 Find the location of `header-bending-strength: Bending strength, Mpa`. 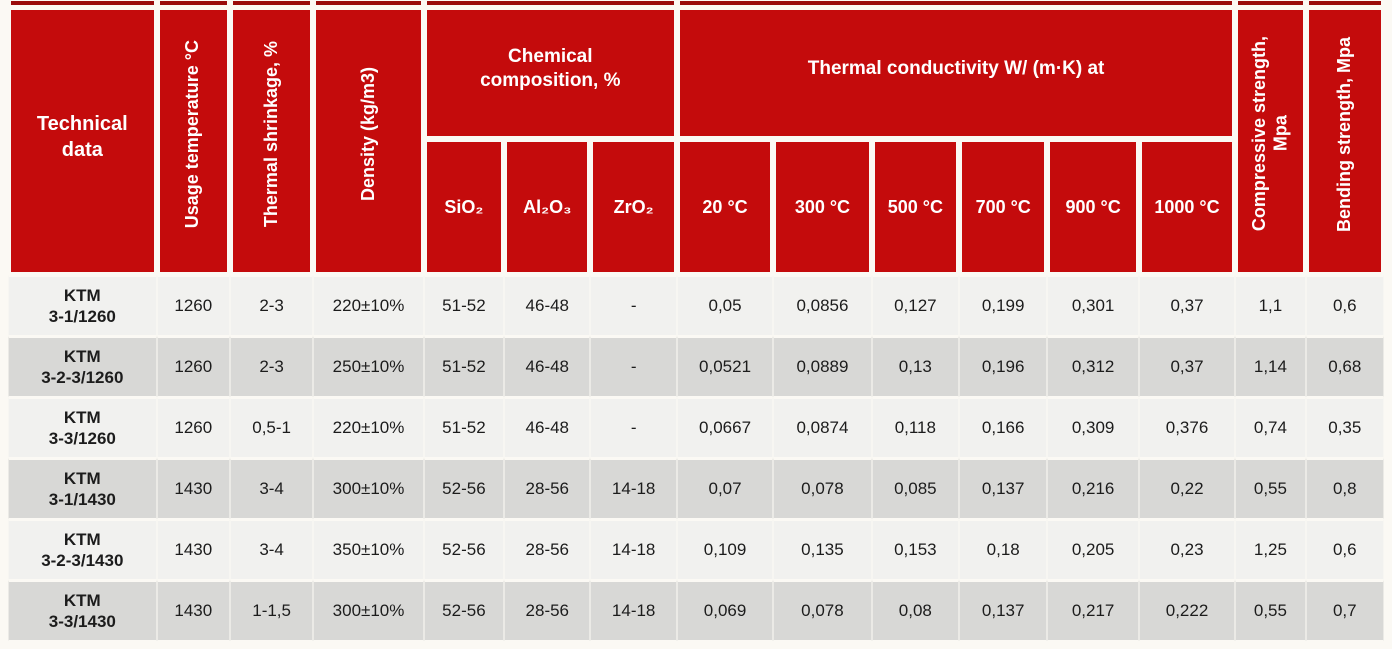

header-bending-strength: Bending strength, Mpa is located at coordinates (1344, 138).